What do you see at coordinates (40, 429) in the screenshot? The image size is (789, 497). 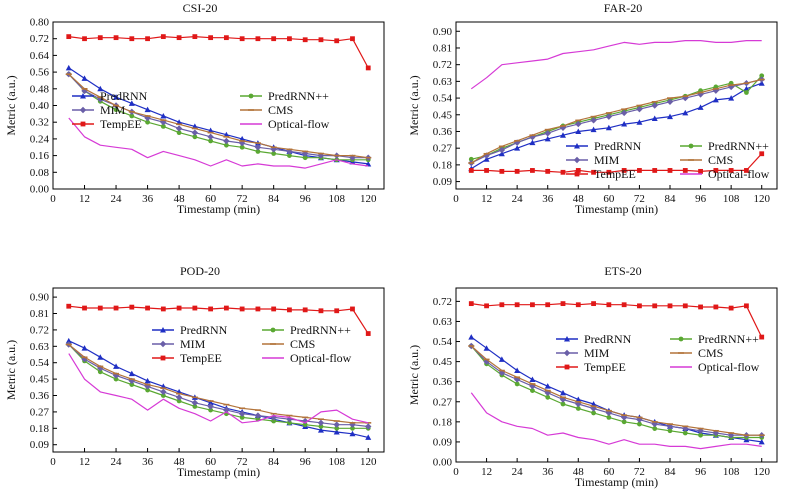 I see `y-tick-label: 0.18` at bounding box center [40, 429].